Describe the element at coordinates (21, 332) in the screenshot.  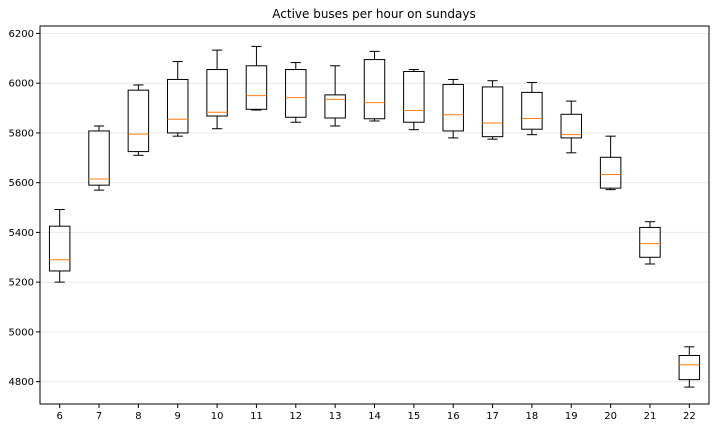
I see `y-tick-label: 5000` at that location.